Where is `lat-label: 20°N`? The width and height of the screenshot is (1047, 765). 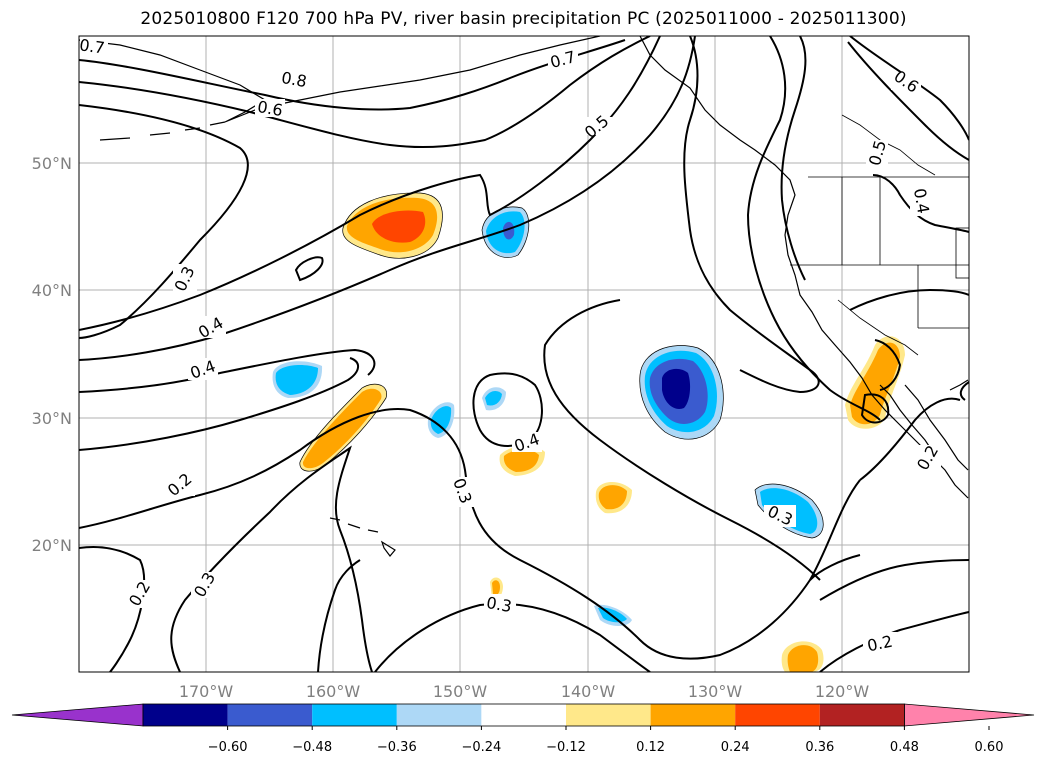
lat-label: 20°N is located at coordinates (52, 545).